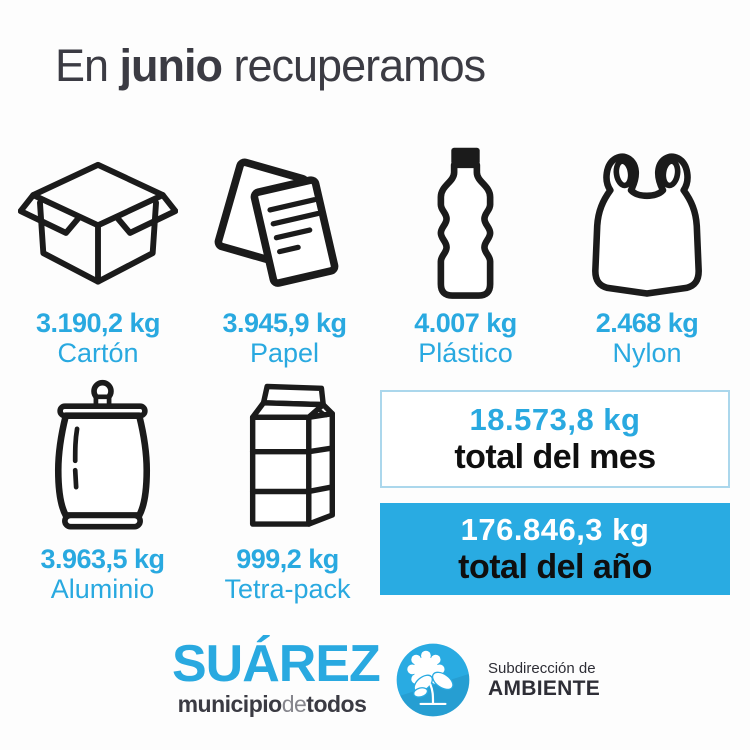 This screenshot has height=750, width=750. I want to click on plastico-quantity: 4.007 kg, so click(465, 323).